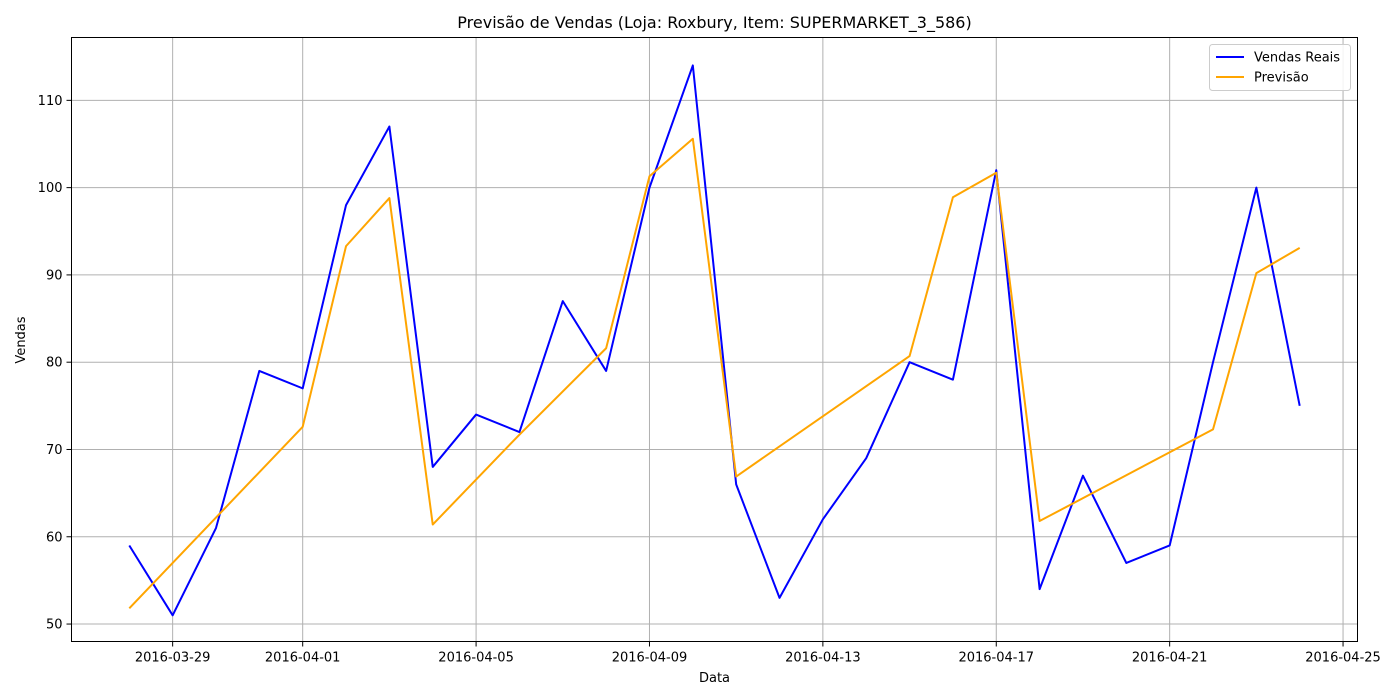 This screenshot has width=1400, height=700. What do you see at coordinates (50, 188) in the screenshot?
I see `y-tick-label: 100` at bounding box center [50, 188].